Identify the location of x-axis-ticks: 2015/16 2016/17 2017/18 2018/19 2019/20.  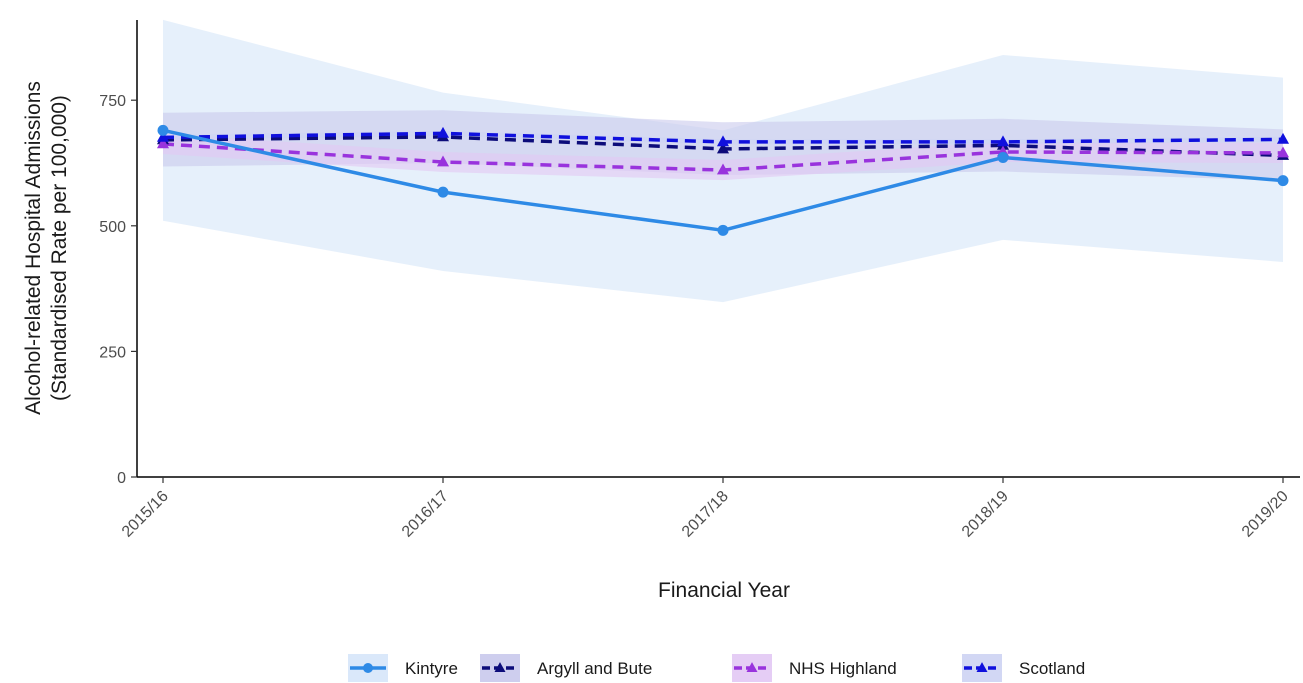
(705, 509).